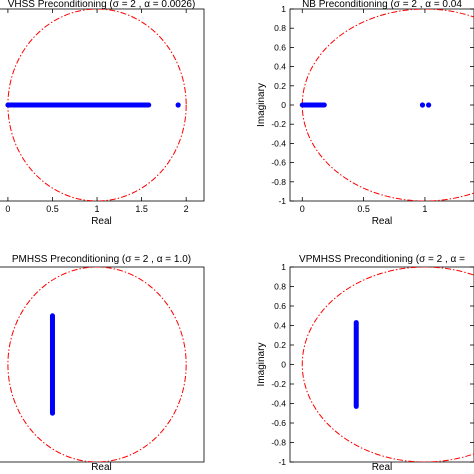 The height and width of the screenshot is (474, 474). Describe the element at coordinates (186, 209) in the screenshot. I see `x-tick-label: 2` at that location.